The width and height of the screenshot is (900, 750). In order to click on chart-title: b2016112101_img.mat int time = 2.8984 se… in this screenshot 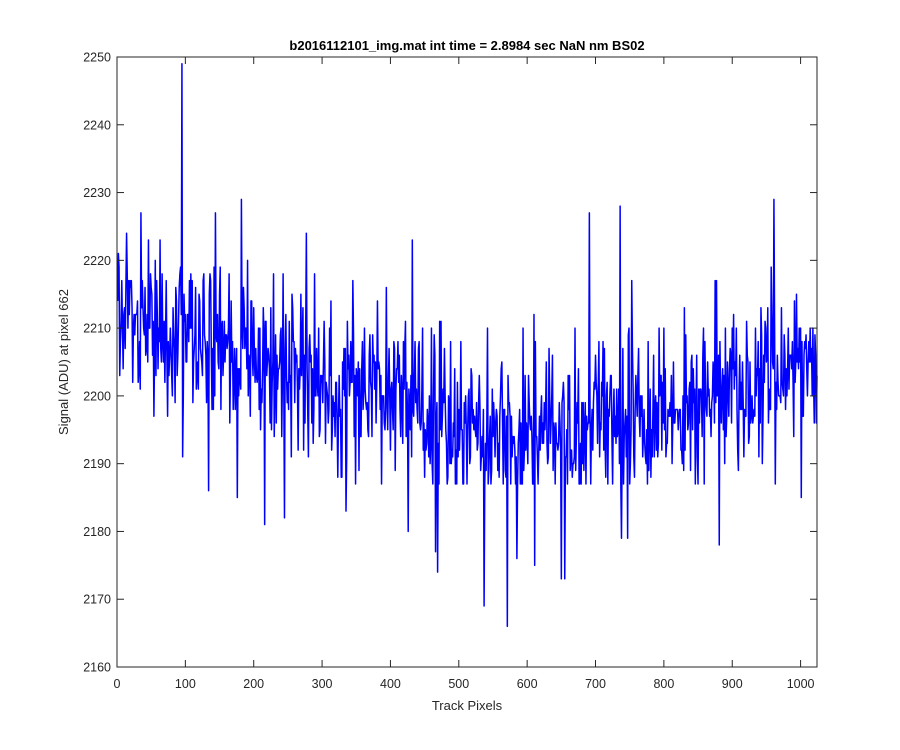, I will do `click(466, 45)`.